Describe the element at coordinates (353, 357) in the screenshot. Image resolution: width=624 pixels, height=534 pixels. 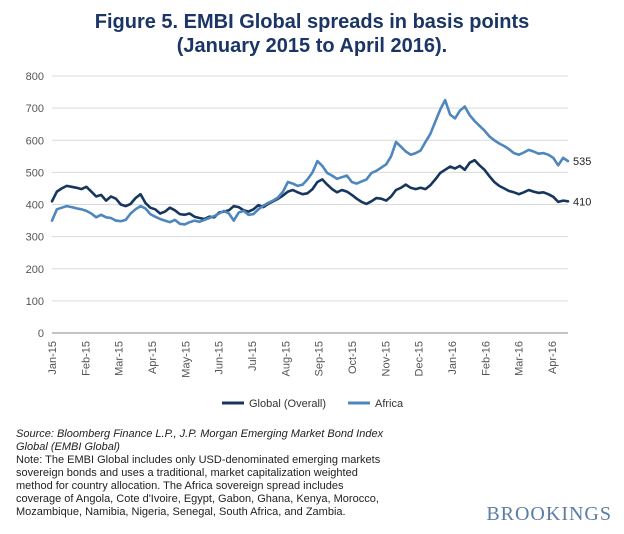
I see `x-tick-label: Oct-15` at that location.